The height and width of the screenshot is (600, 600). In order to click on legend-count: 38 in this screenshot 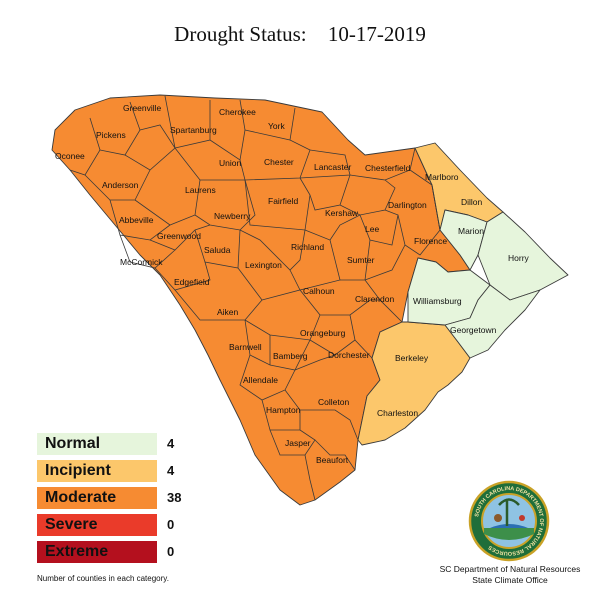, I will do `click(174, 497)`.